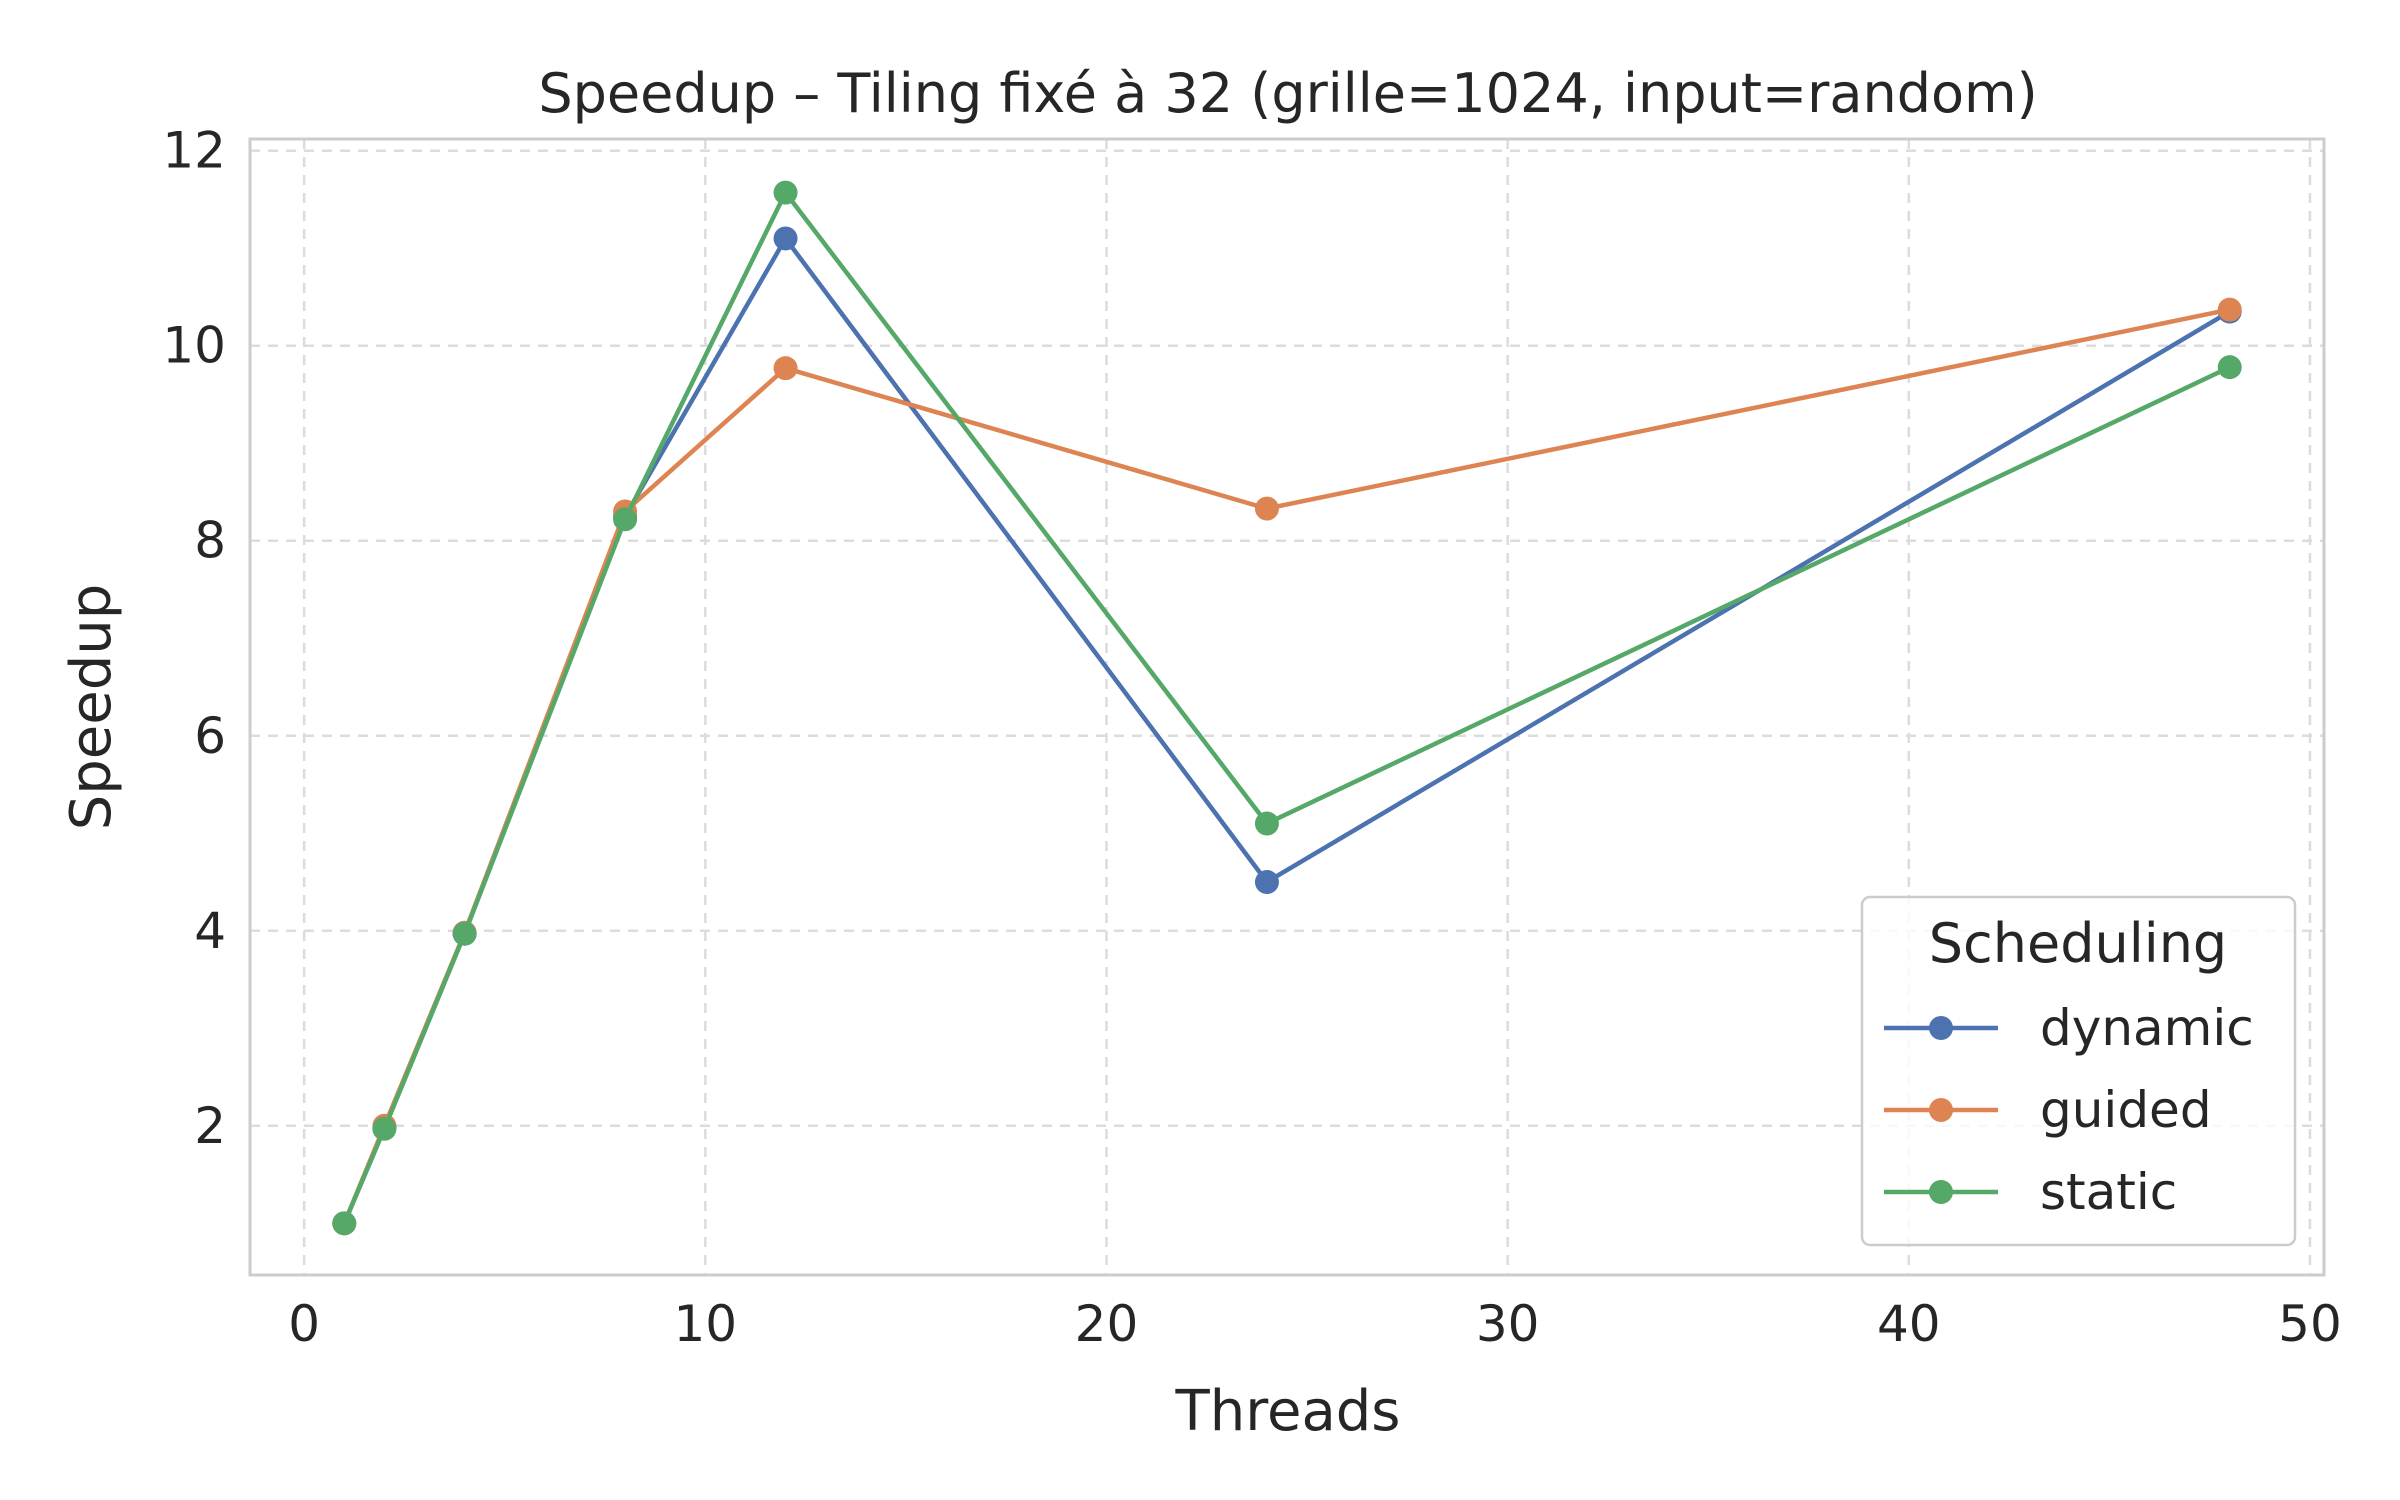 This screenshot has height=1500, width=2400. I want to click on legend-label-static: static, so click(2108, 1192).